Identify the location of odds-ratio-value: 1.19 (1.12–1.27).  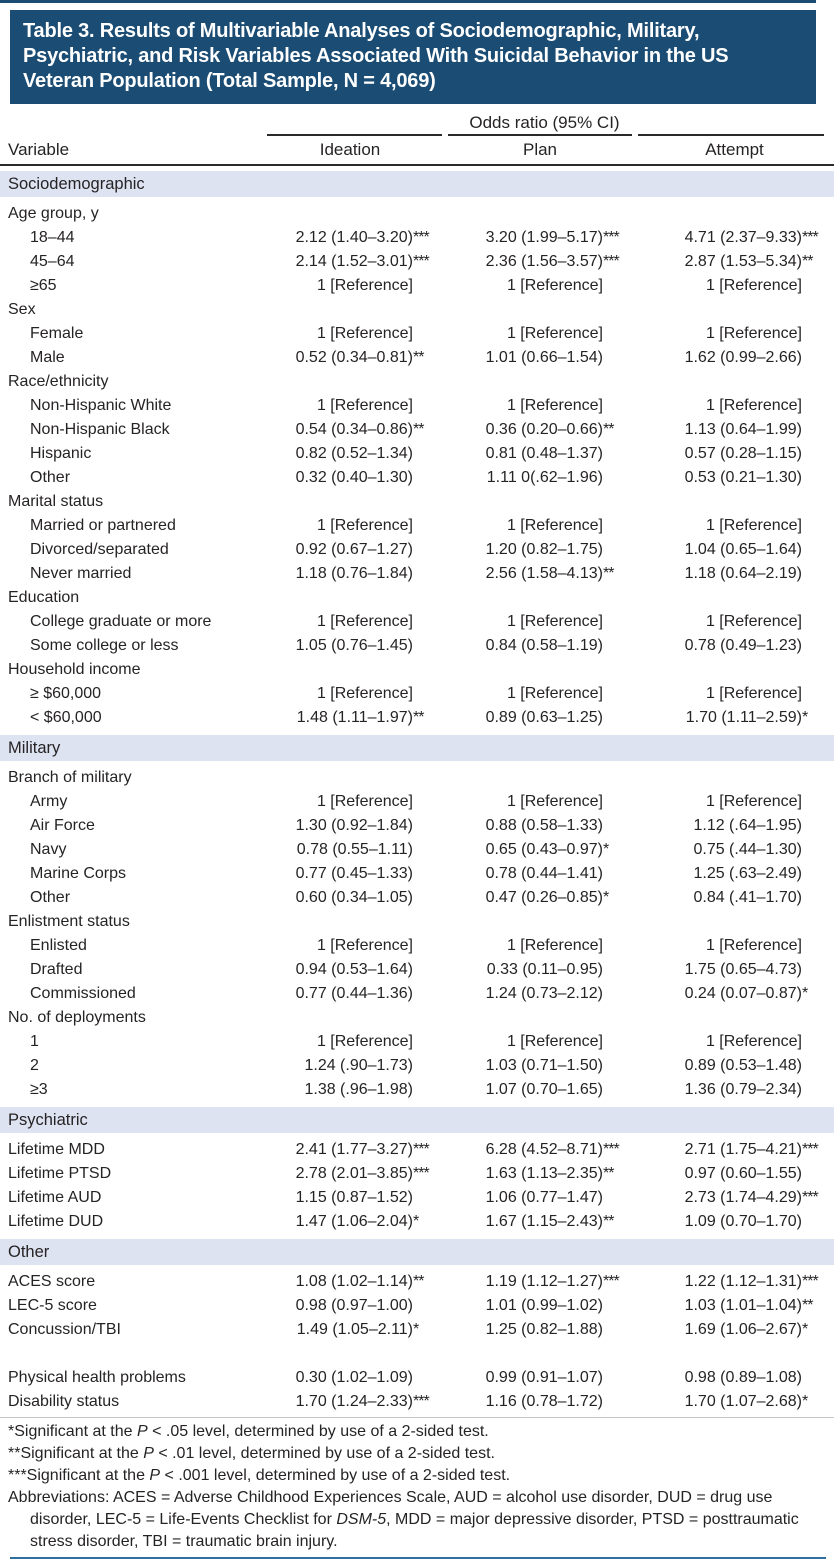
(544, 1281).